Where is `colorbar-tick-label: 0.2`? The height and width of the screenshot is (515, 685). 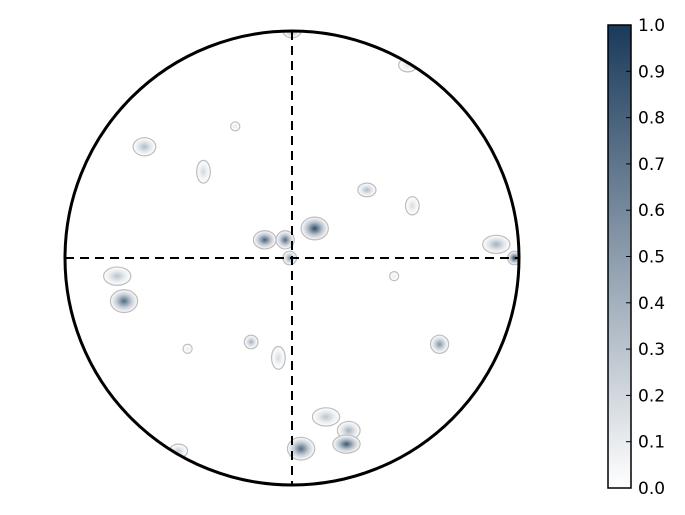 colorbar-tick-label: 0.2 is located at coordinates (651, 396).